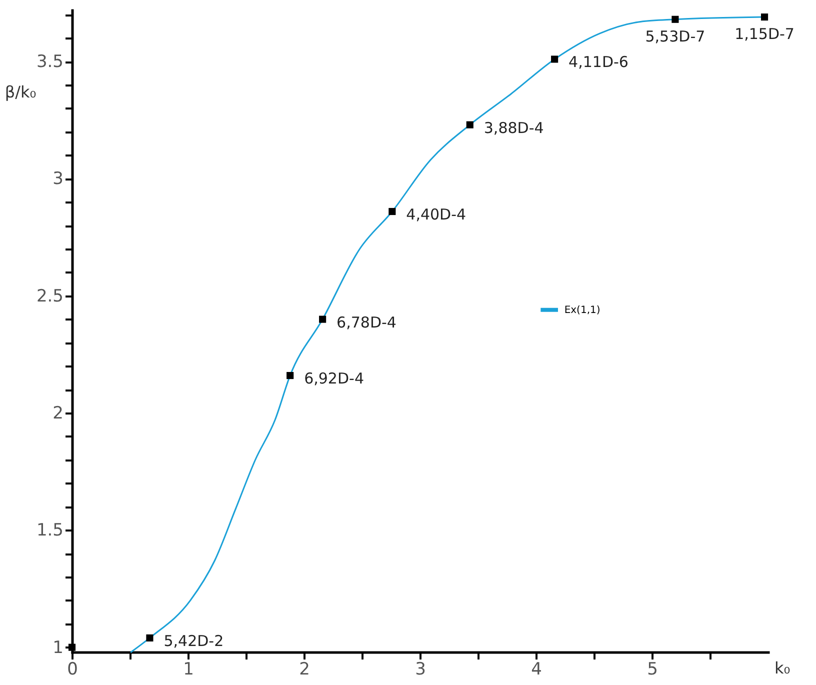  Describe the element at coordinates (652, 670) in the screenshot. I see `x-tick-label: 5` at that location.